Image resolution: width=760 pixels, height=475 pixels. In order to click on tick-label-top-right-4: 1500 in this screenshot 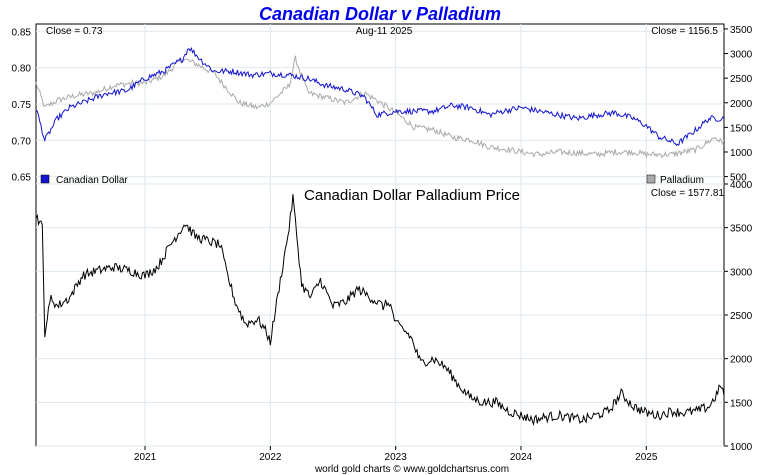, I will do `click(741, 128)`.